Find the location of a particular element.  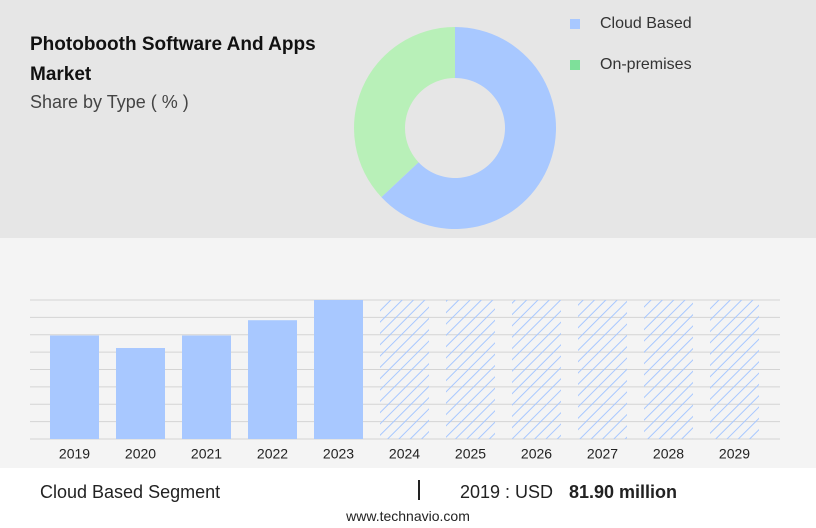

chart-subtitle: Share by Type ( % ) is located at coordinates (109, 102).